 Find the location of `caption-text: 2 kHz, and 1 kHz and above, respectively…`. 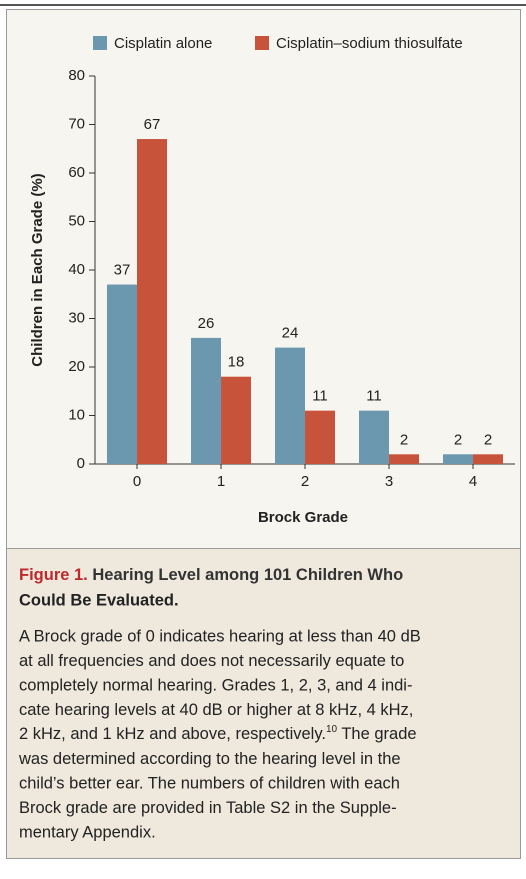

caption-text: 2 kHz, and 1 kHz and above, respectively… is located at coordinates (172, 734).